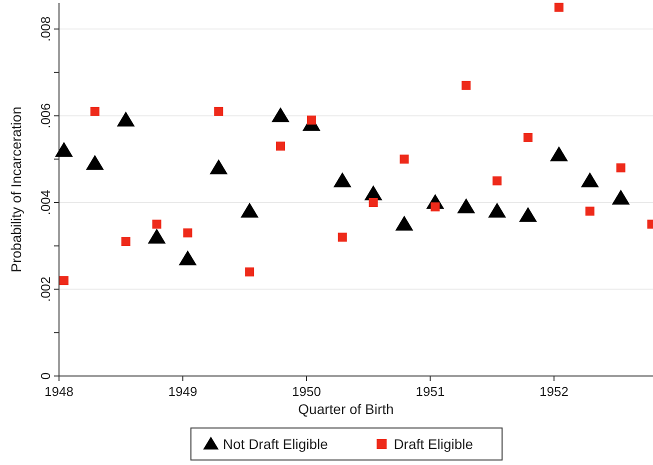 The image size is (653, 465). I want to click on y-tick-label: .002, so click(45, 289).